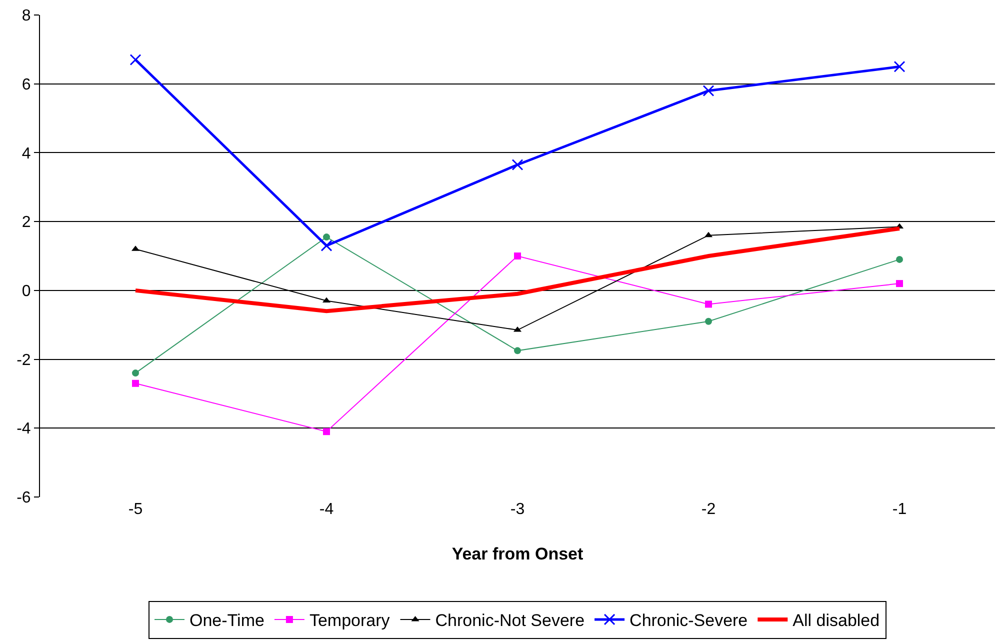 Image resolution: width=997 pixels, height=641 pixels. What do you see at coordinates (899, 509) in the screenshot?
I see `x-tick-label: -1` at bounding box center [899, 509].